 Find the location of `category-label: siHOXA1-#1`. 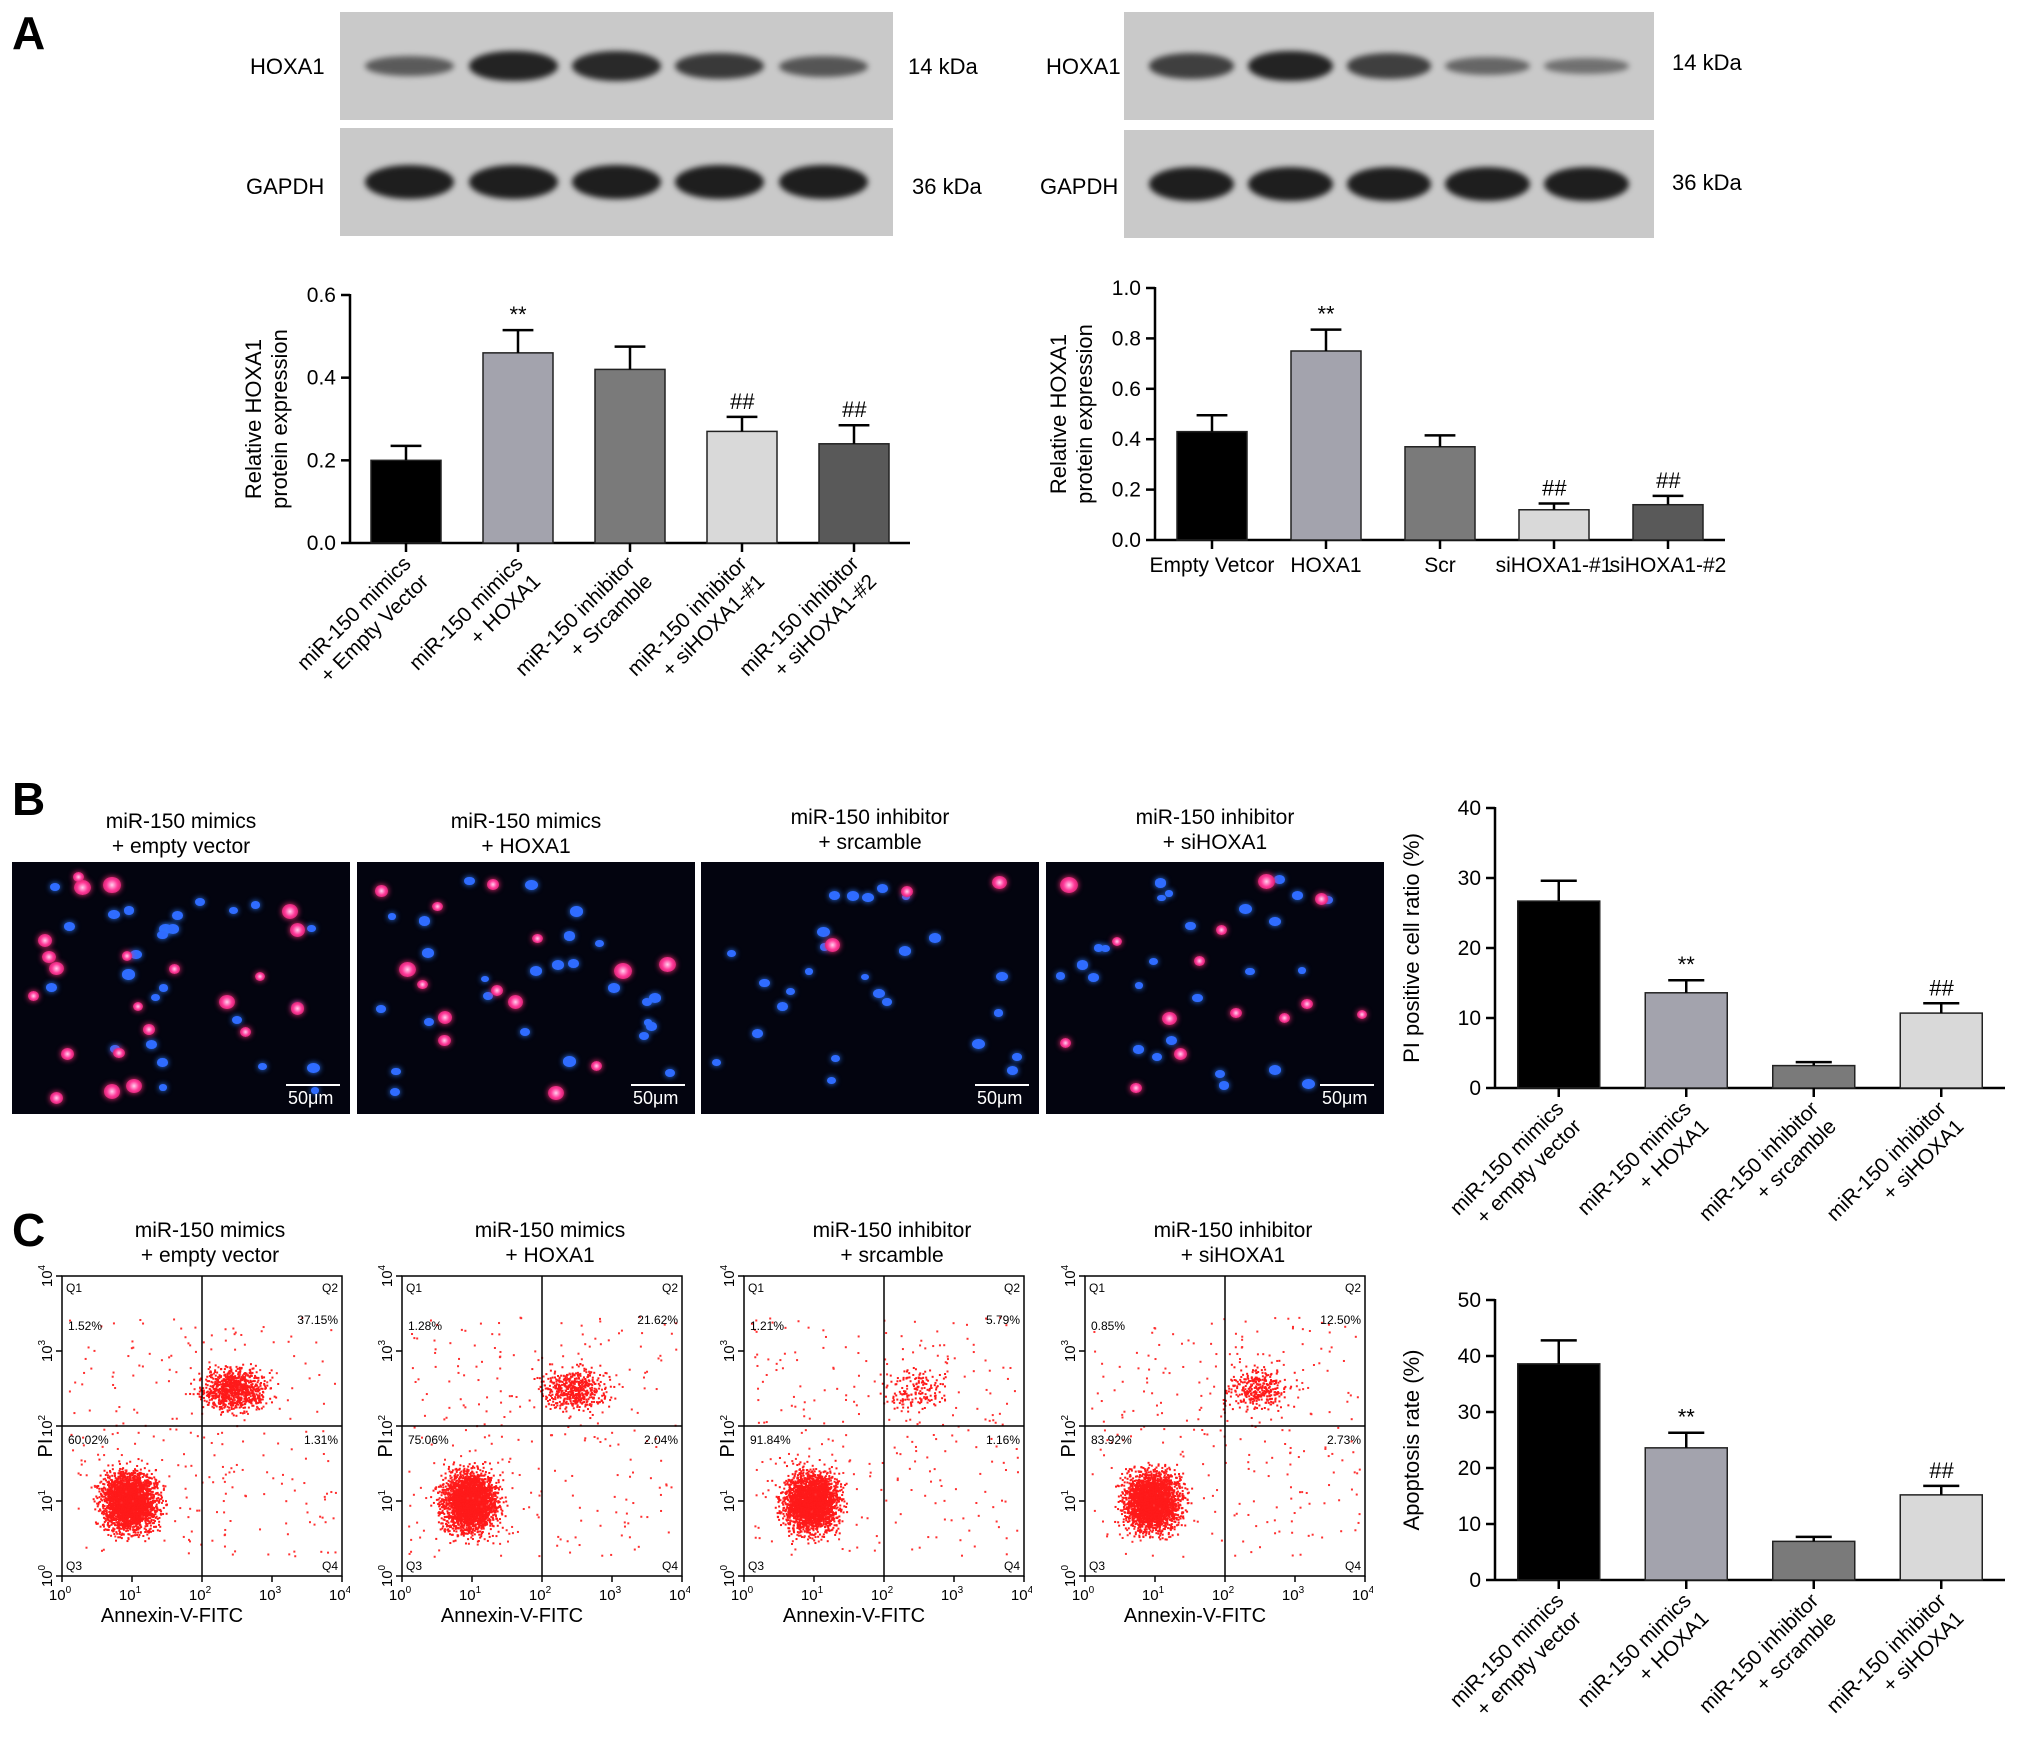

category-label: siHOXA1-#1 is located at coordinates (1554, 565).